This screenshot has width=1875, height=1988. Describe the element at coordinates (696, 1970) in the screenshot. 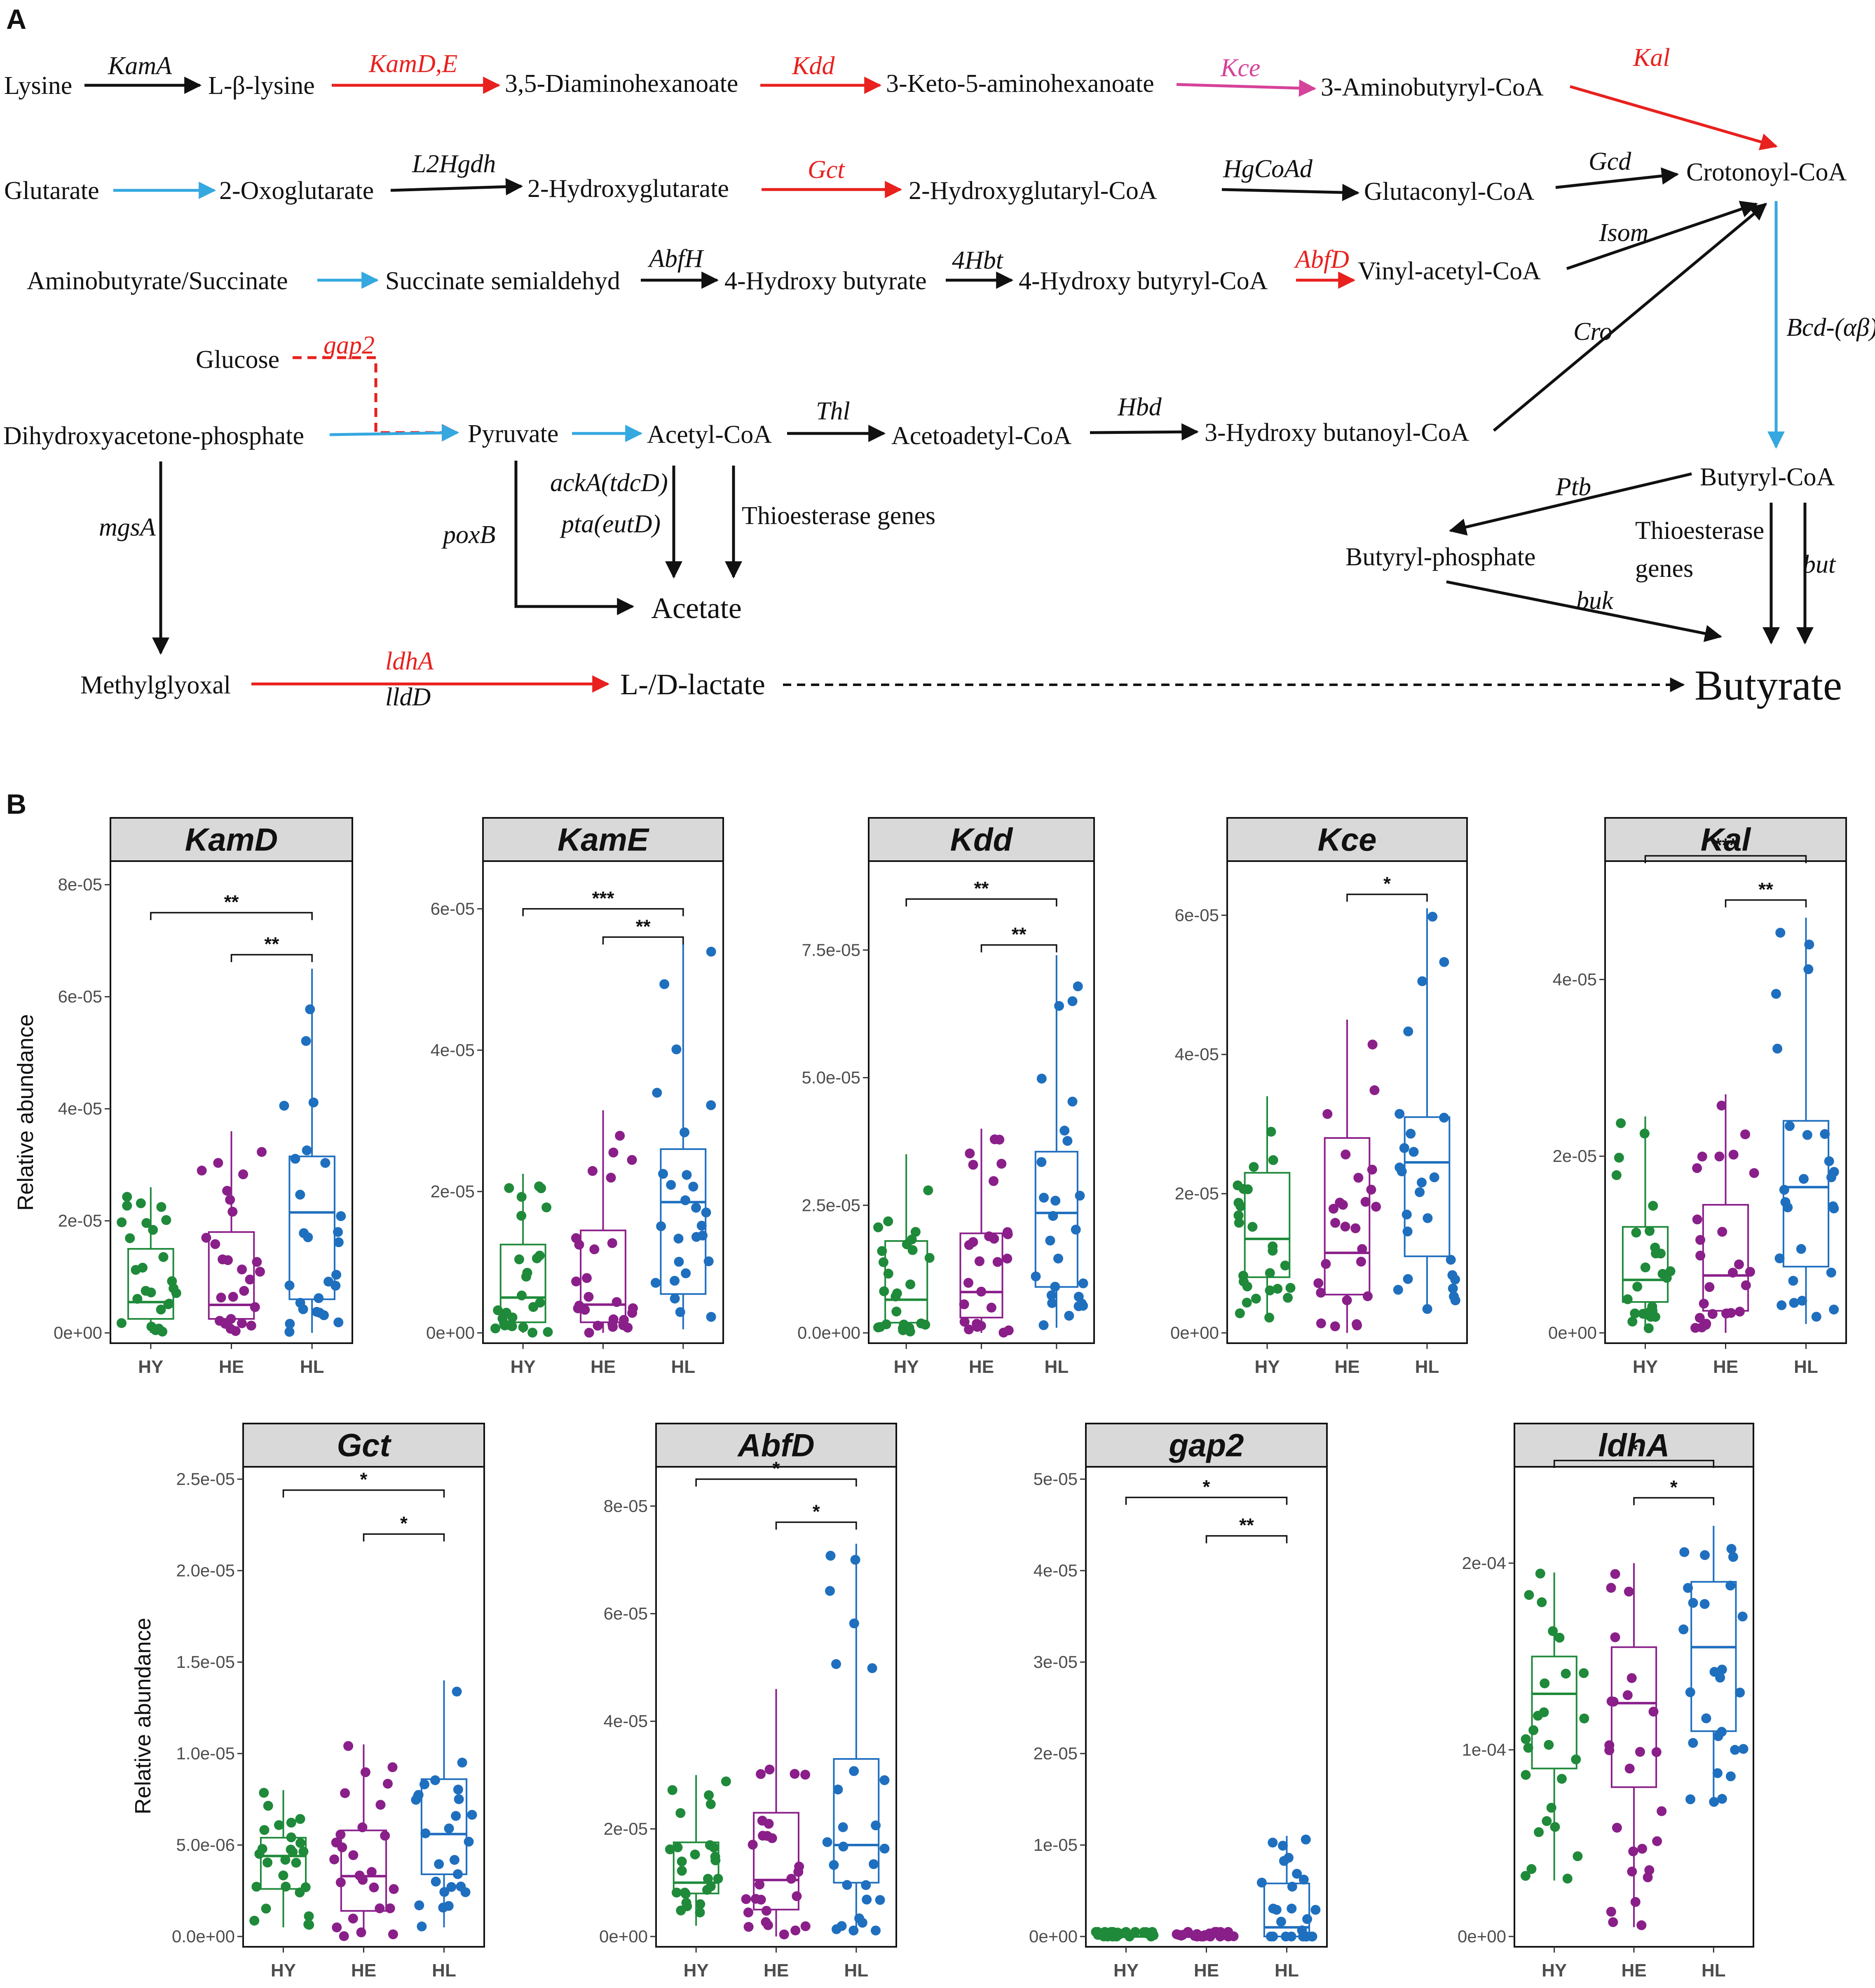

I see `xtick-label: HY` at that location.